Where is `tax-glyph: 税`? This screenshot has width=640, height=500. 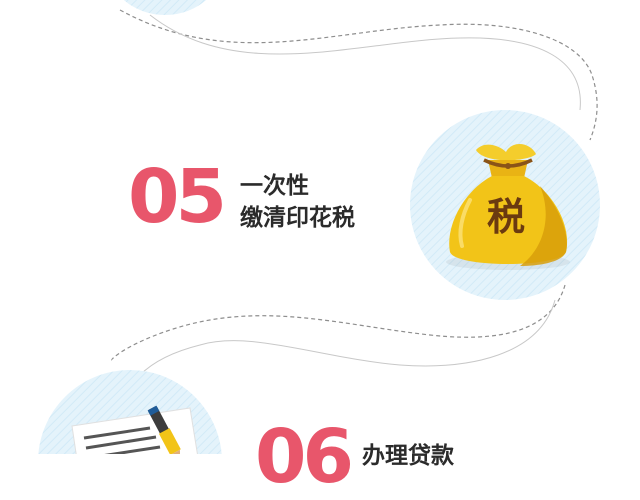
tax-glyph: 税 is located at coordinates (506, 217).